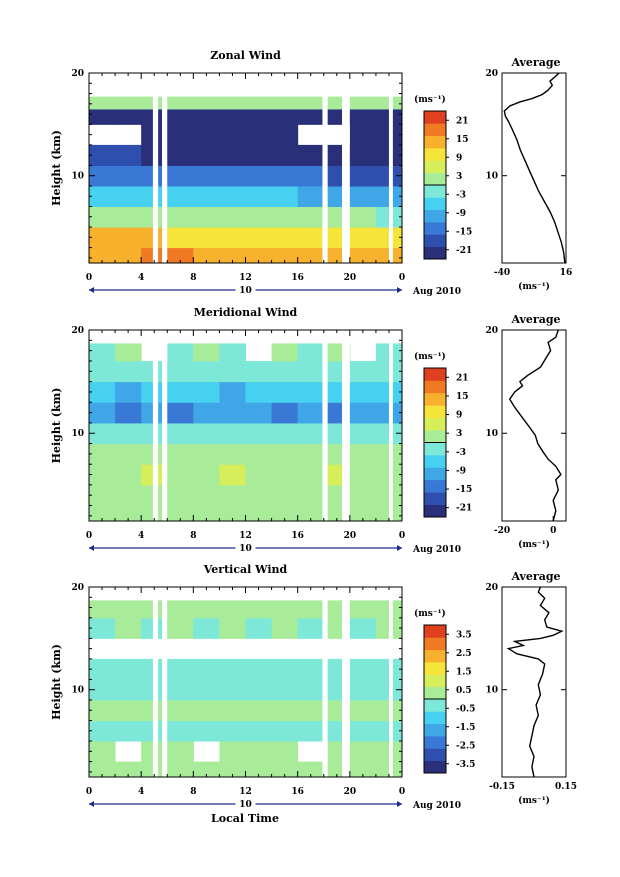 This screenshot has height=877, width=620. Describe the element at coordinates (245, 278) in the screenshot. I see `x-tick-label: 12` at that location.